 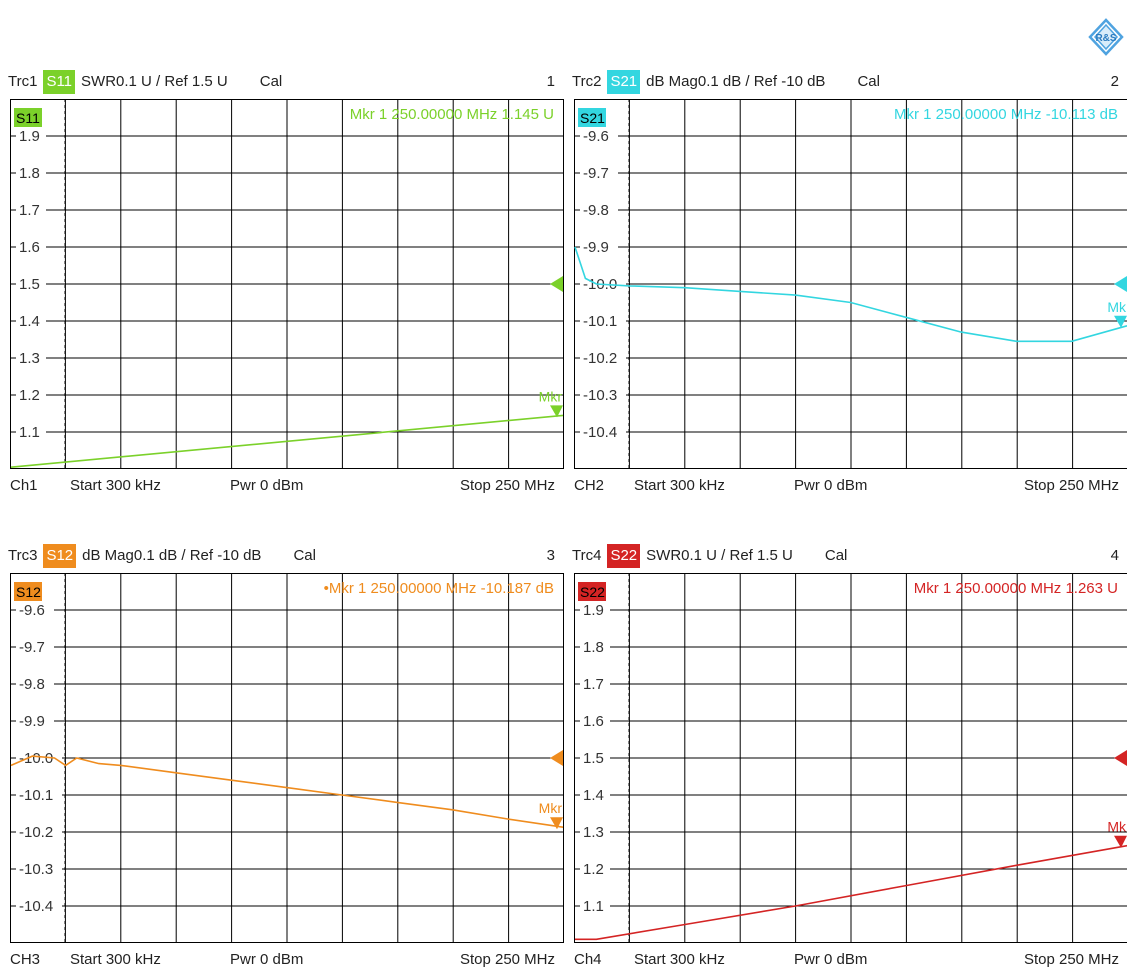 I want to click on param-tag: S22, so click(x=592, y=592).